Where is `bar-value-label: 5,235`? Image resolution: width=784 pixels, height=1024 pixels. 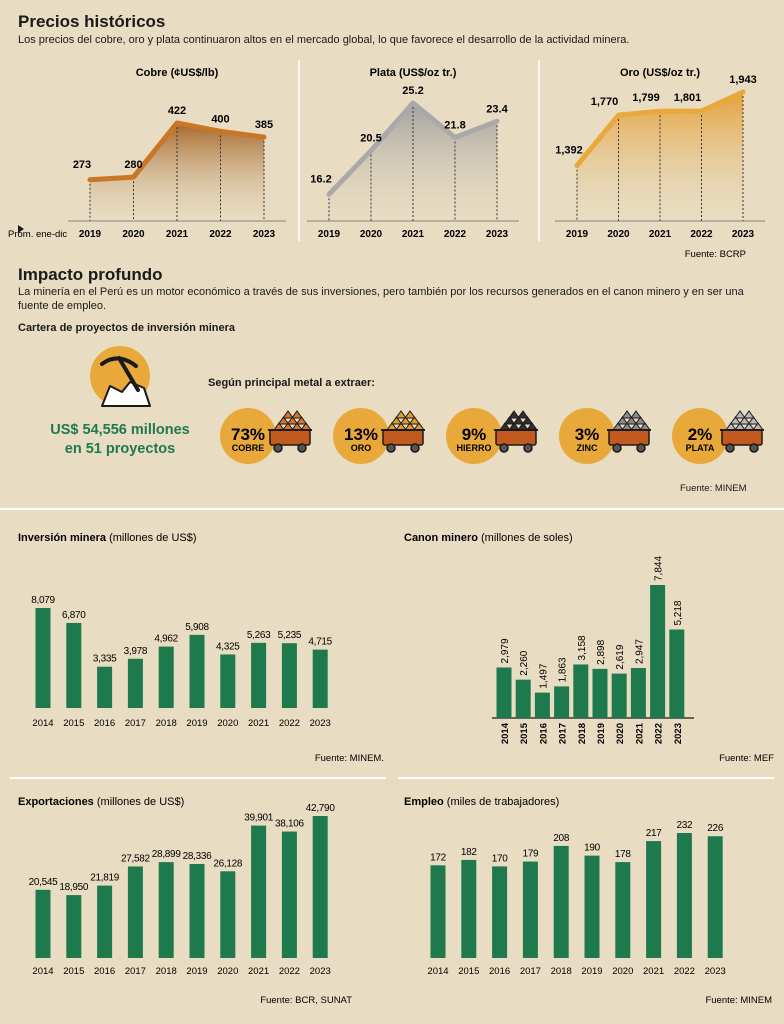
bar-value-label: 5,235 is located at coordinates (290, 635).